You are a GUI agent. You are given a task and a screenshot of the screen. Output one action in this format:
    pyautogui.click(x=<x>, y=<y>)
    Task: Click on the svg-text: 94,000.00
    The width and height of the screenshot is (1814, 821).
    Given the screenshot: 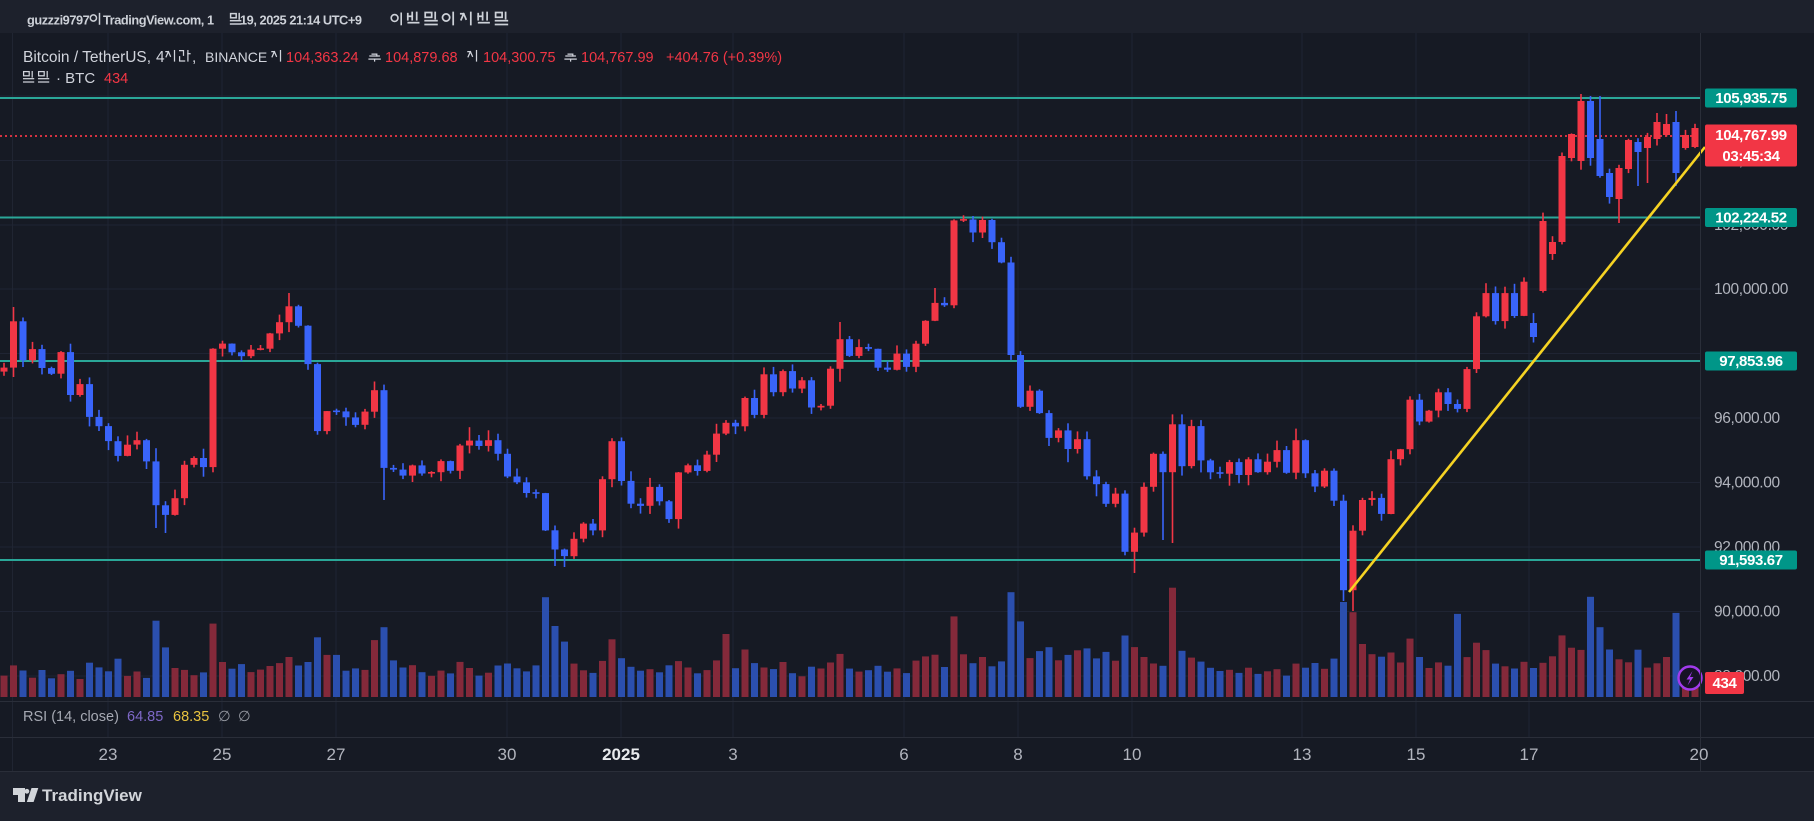 What is the action you would take?
    pyautogui.click(x=1747, y=483)
    